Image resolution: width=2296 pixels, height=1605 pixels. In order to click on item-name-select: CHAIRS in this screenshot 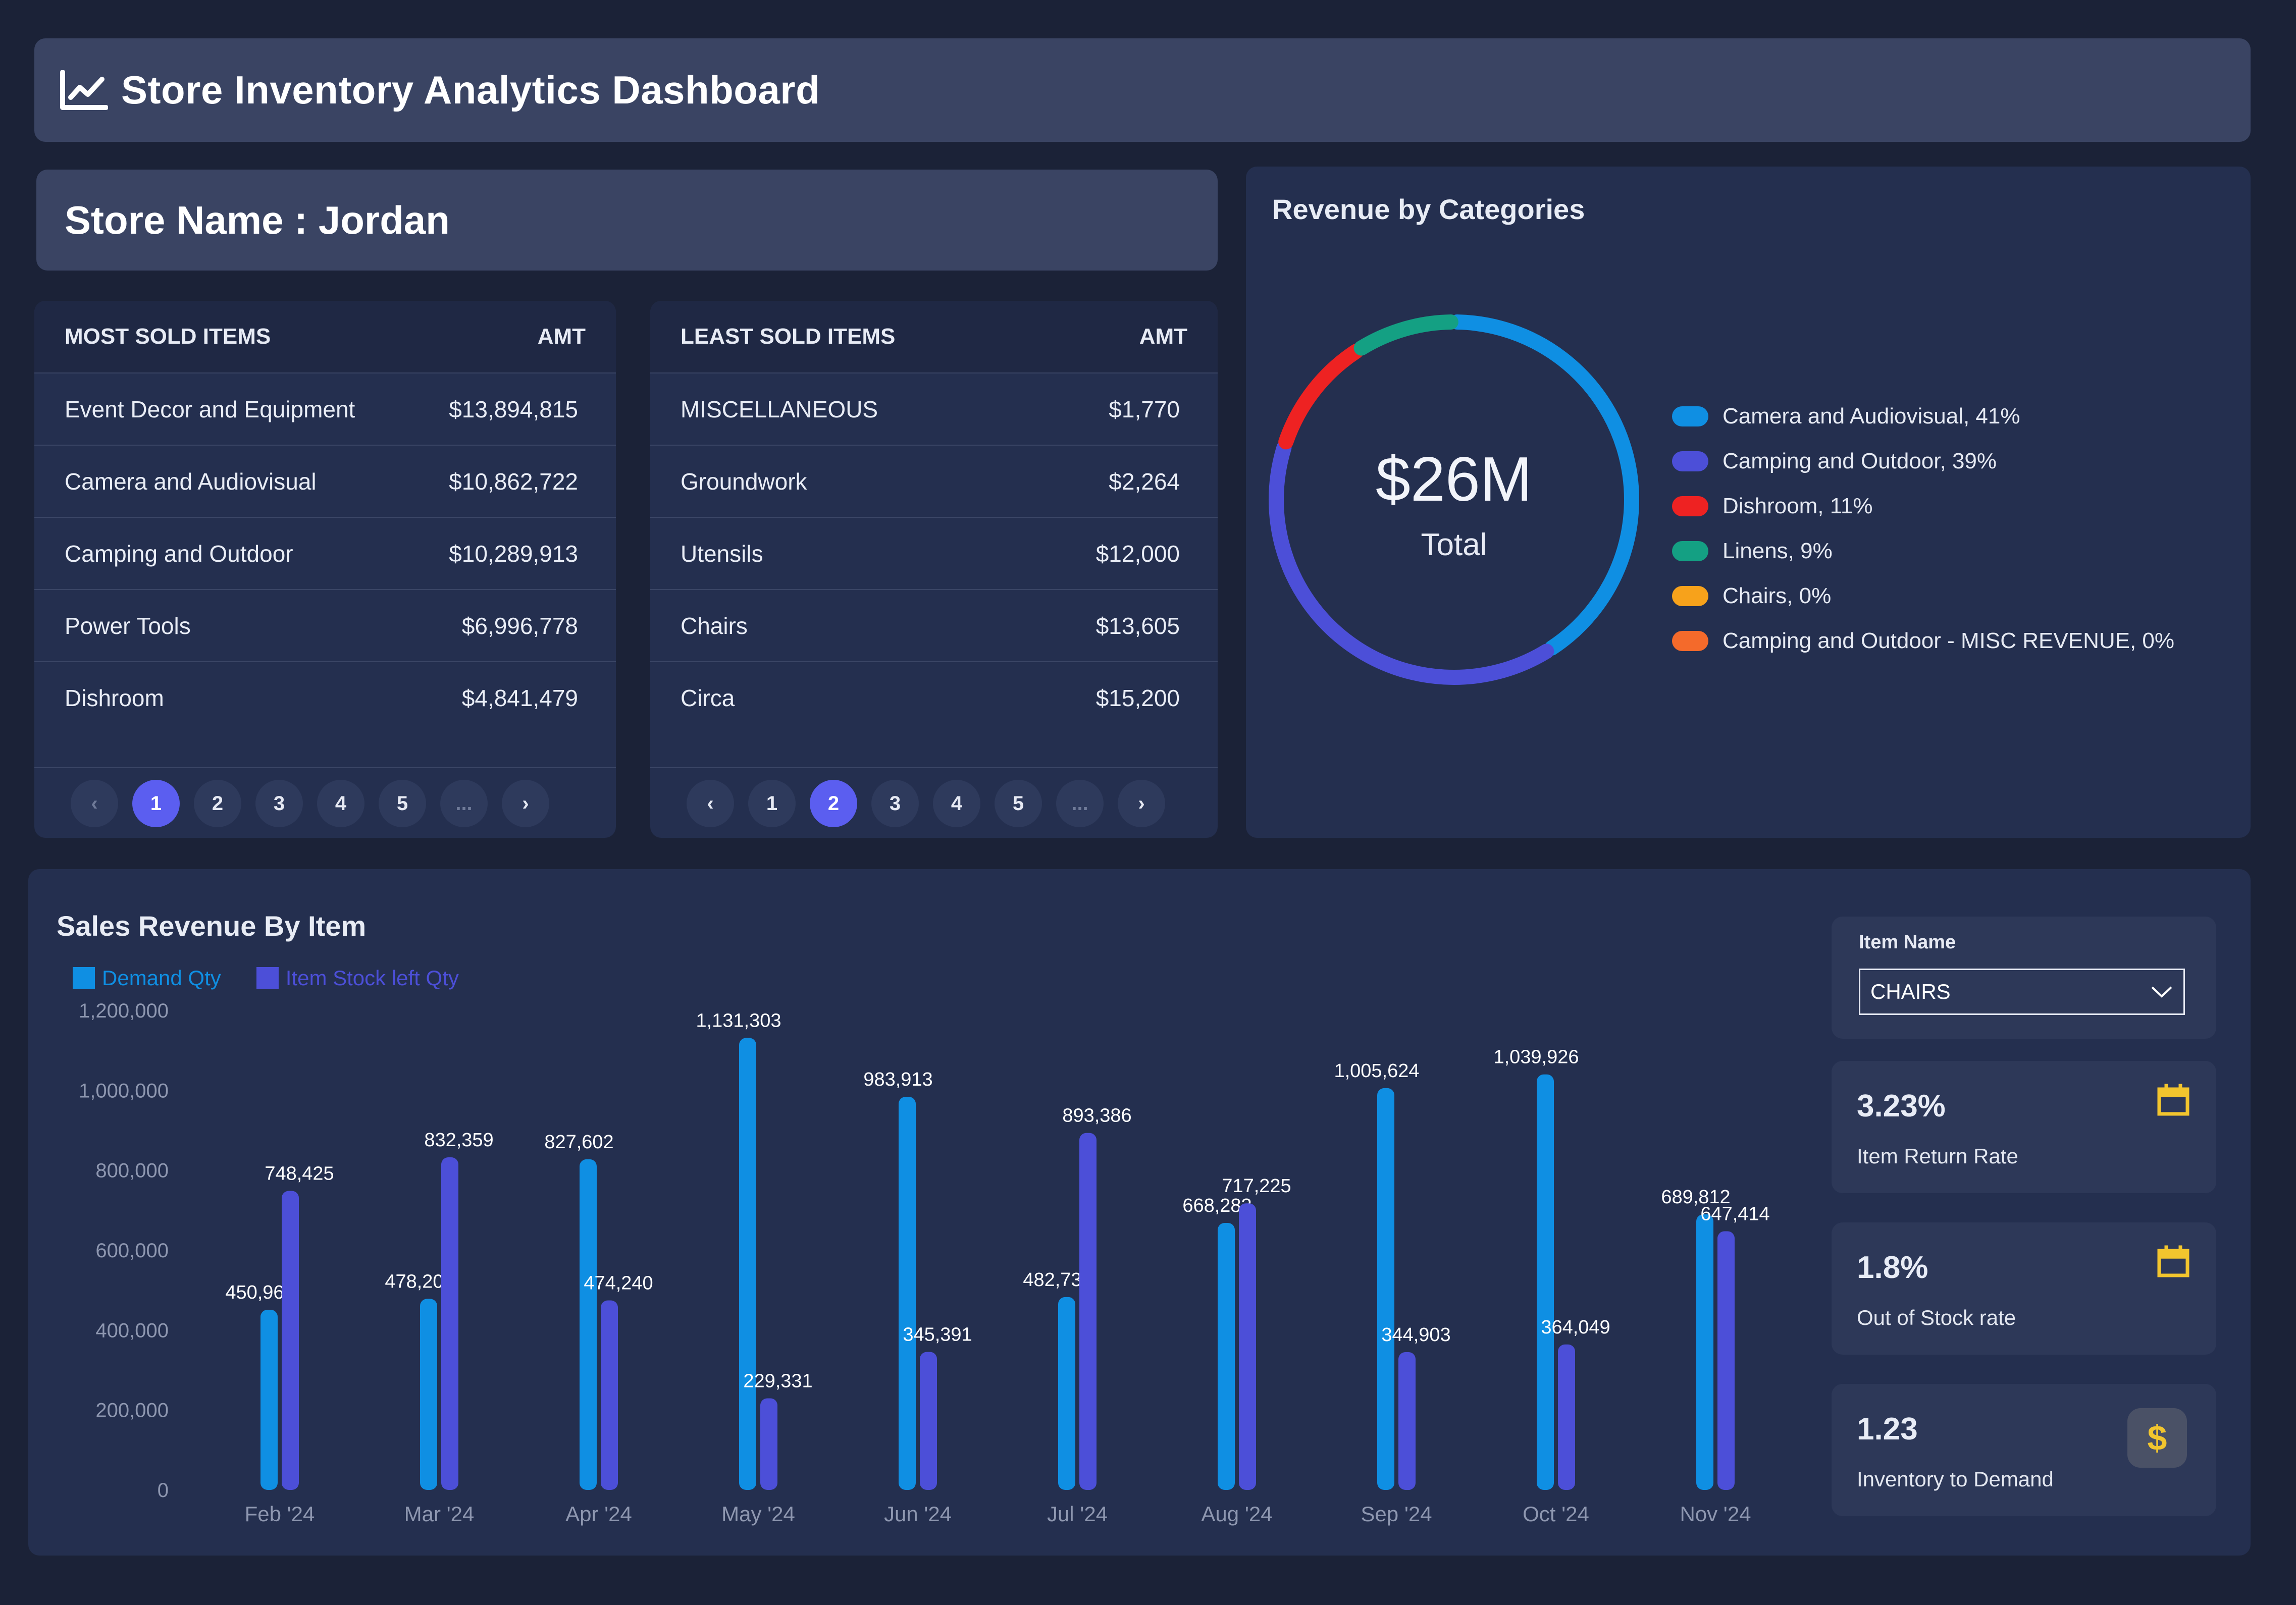, I will do `click(2022, 992)`.